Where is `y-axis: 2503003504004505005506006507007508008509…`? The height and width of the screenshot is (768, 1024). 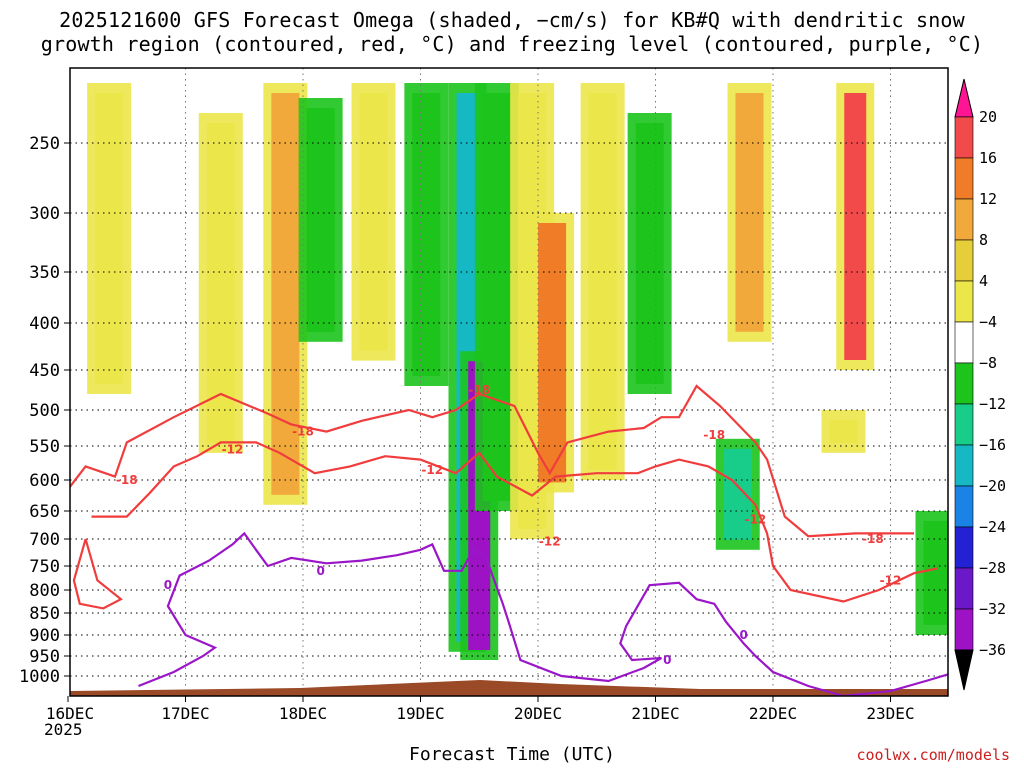 y-axis: 2503003504004505005506006507007508008509… is located at coordinates (44, 410).